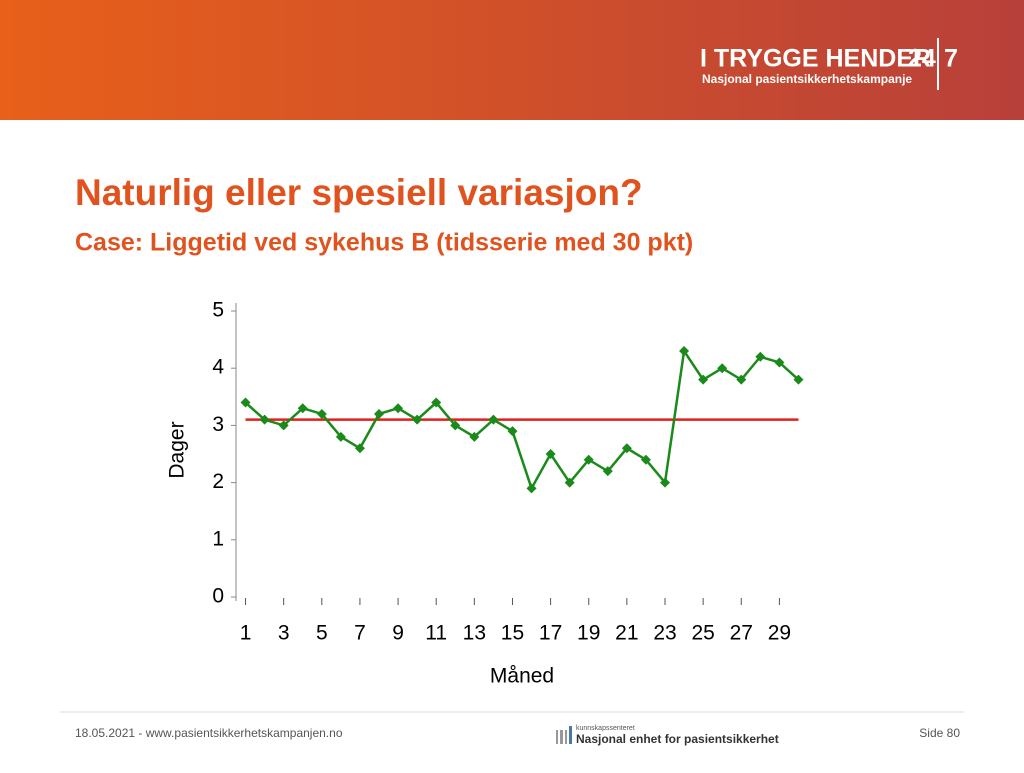 This screenshot has height=773, width=1024. Describe the element at coordinates (605, 728) in the screenshot. I see `footer-org-small: kunnskapssenteret` at that location.